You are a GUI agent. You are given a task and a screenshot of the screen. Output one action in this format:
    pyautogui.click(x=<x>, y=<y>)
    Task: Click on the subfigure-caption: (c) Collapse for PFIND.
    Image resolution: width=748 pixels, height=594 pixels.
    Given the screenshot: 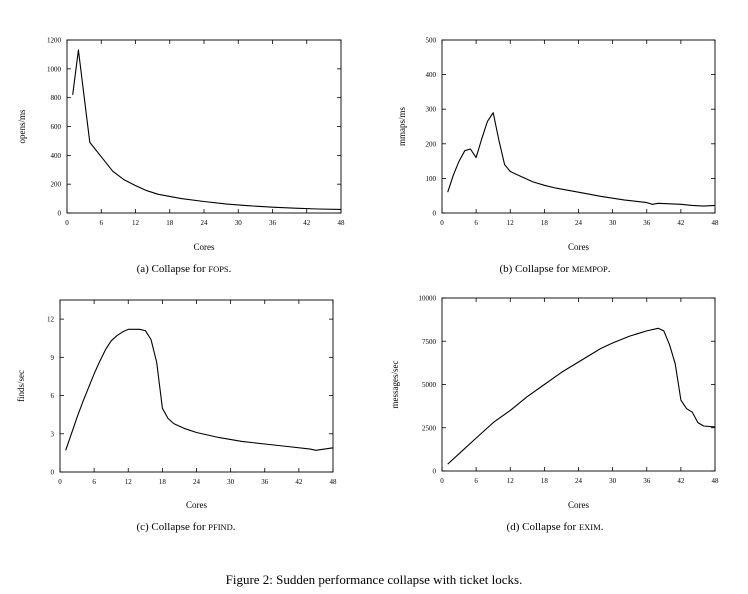 What is the action you would take?
    pyautogui.click(x=185, y=527)
    